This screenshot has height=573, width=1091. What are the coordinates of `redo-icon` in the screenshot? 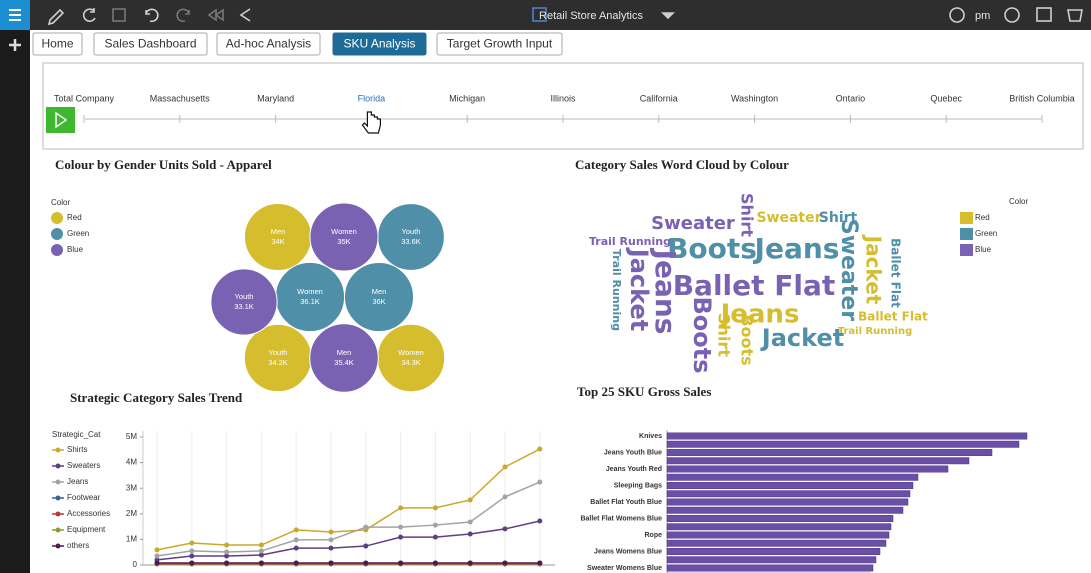 It's located at (183, 15).